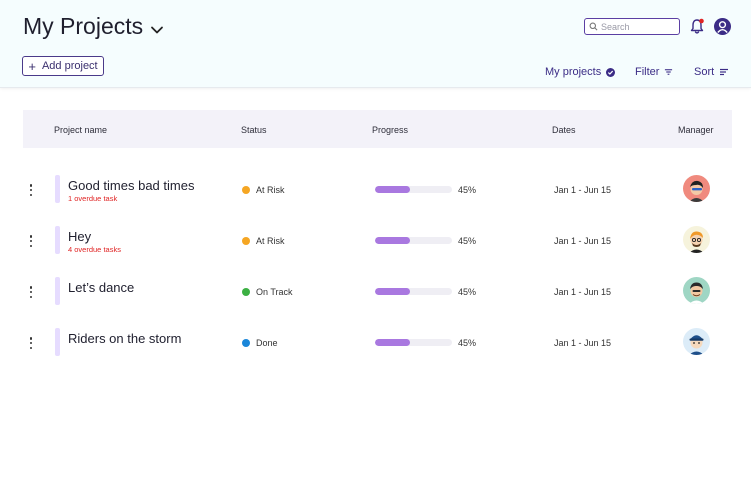 The width and height of the screenshot is (751, 501). I want to click on status-badge: Done, so click(260, 343).